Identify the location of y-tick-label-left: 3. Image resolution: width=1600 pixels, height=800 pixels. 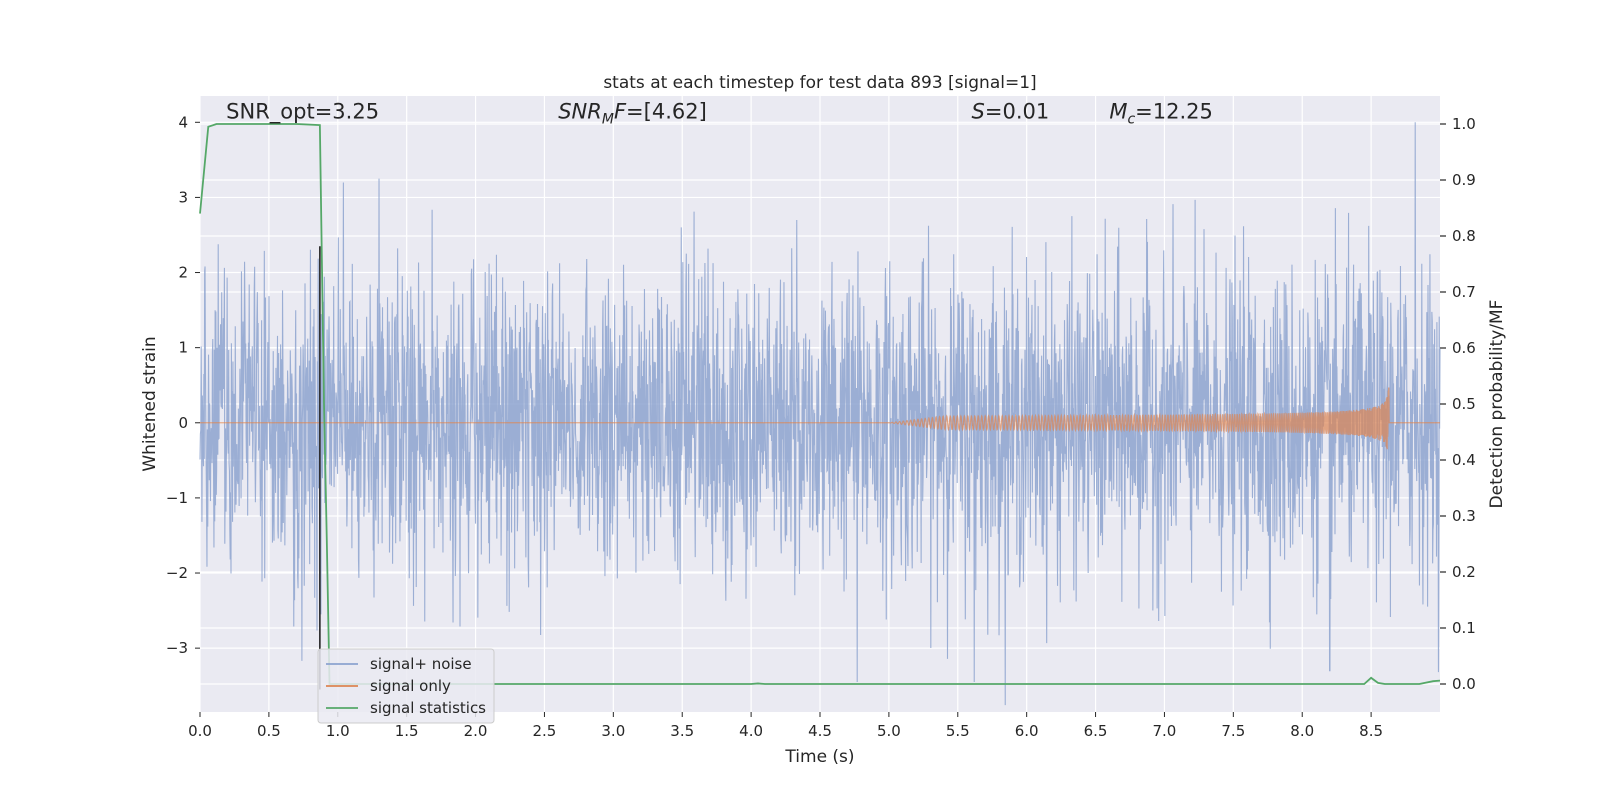
(183, 197).